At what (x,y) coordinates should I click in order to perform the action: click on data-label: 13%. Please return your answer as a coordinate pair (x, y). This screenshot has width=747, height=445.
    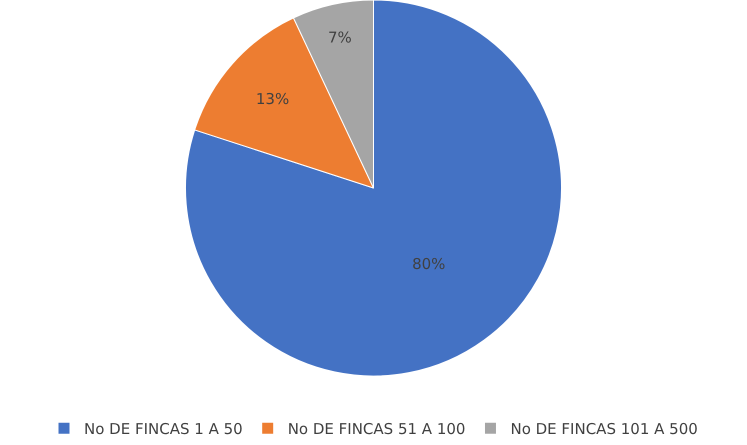
    Looking at the image, I should click on (273, 99).